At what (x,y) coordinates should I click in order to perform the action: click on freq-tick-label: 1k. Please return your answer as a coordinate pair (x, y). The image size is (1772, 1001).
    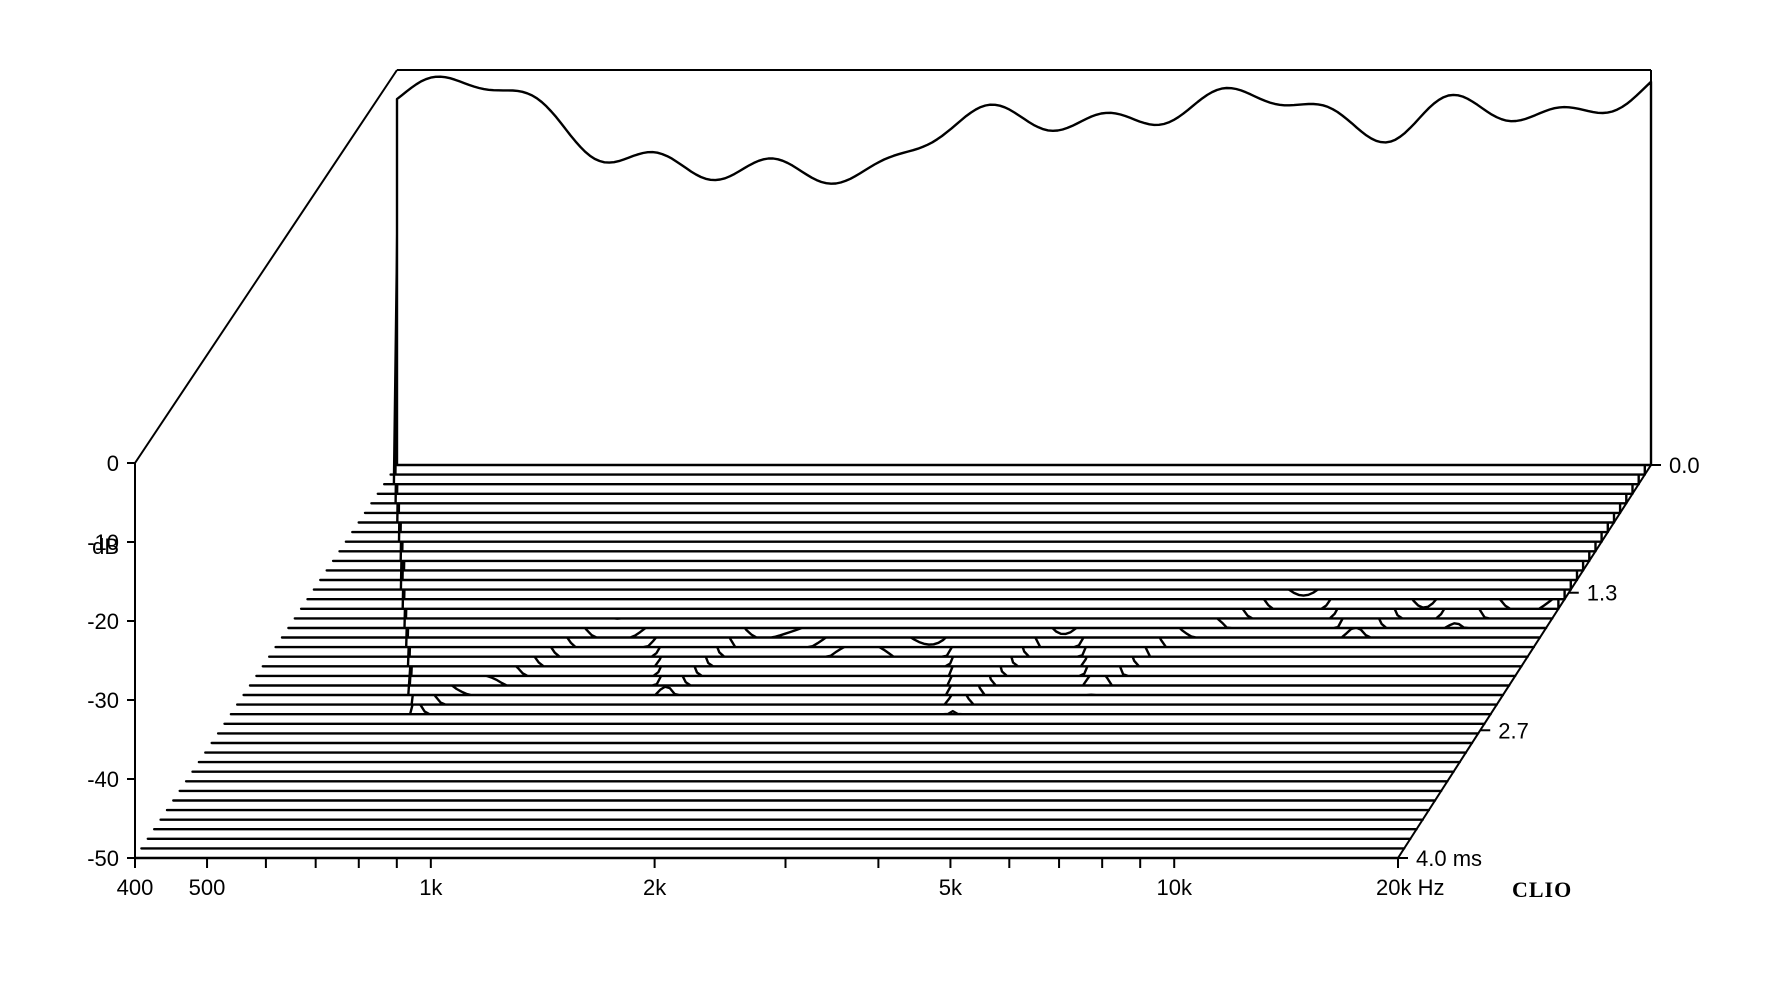
    Looking at the image, I should click on (431, 887).